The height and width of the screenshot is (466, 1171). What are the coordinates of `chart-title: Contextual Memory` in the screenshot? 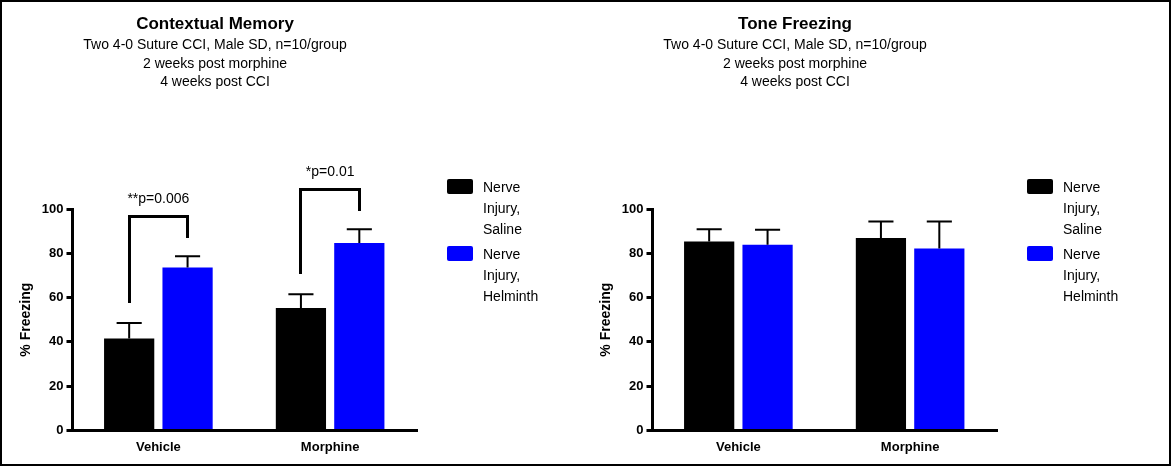 It's located at (215, 23).